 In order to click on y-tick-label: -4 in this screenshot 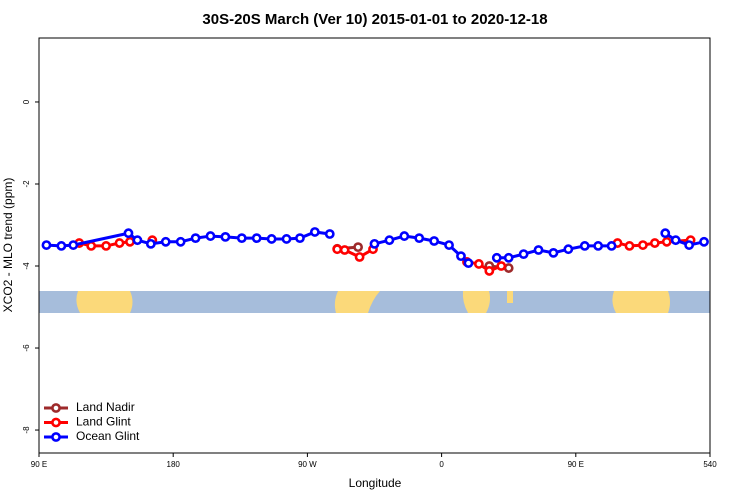, I will do `click(26, 266)`.